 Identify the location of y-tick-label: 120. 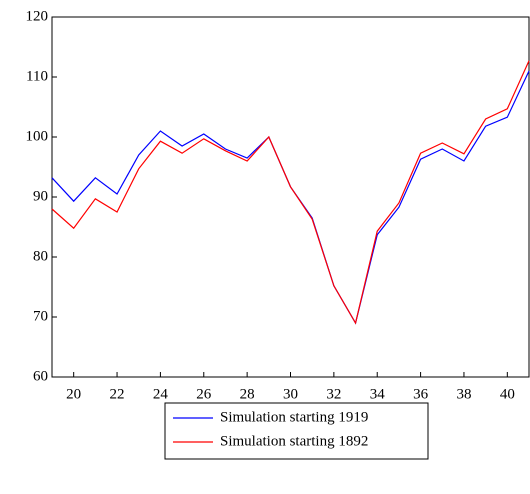
(37, 16).